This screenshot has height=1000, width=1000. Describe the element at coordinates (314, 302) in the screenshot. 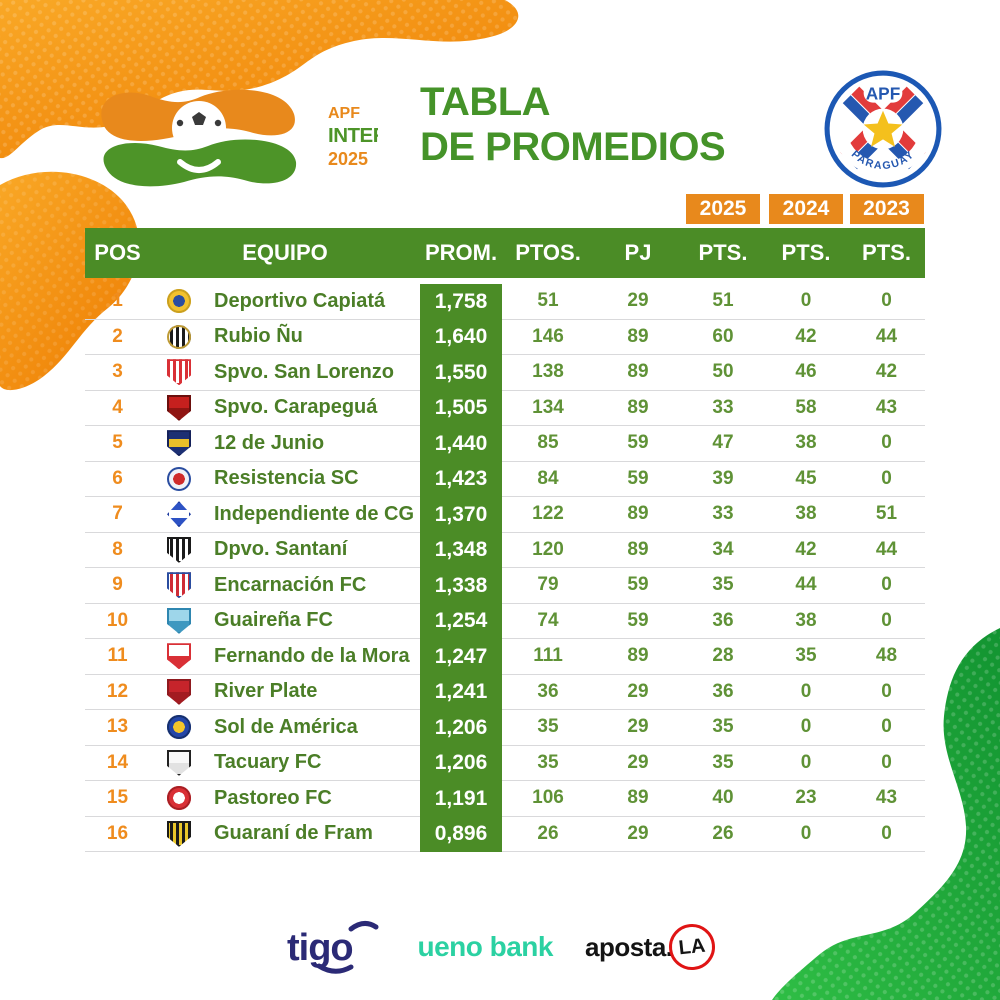

I see `team-name-cell: Deportivo Capiatá` at that location.